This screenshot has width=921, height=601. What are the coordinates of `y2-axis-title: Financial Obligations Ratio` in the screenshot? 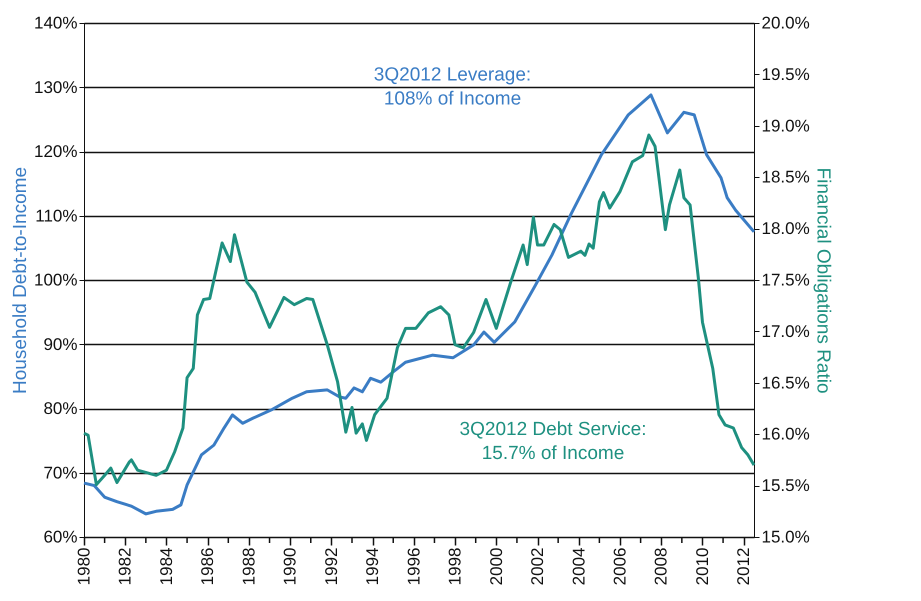 It's located at (823, 280).